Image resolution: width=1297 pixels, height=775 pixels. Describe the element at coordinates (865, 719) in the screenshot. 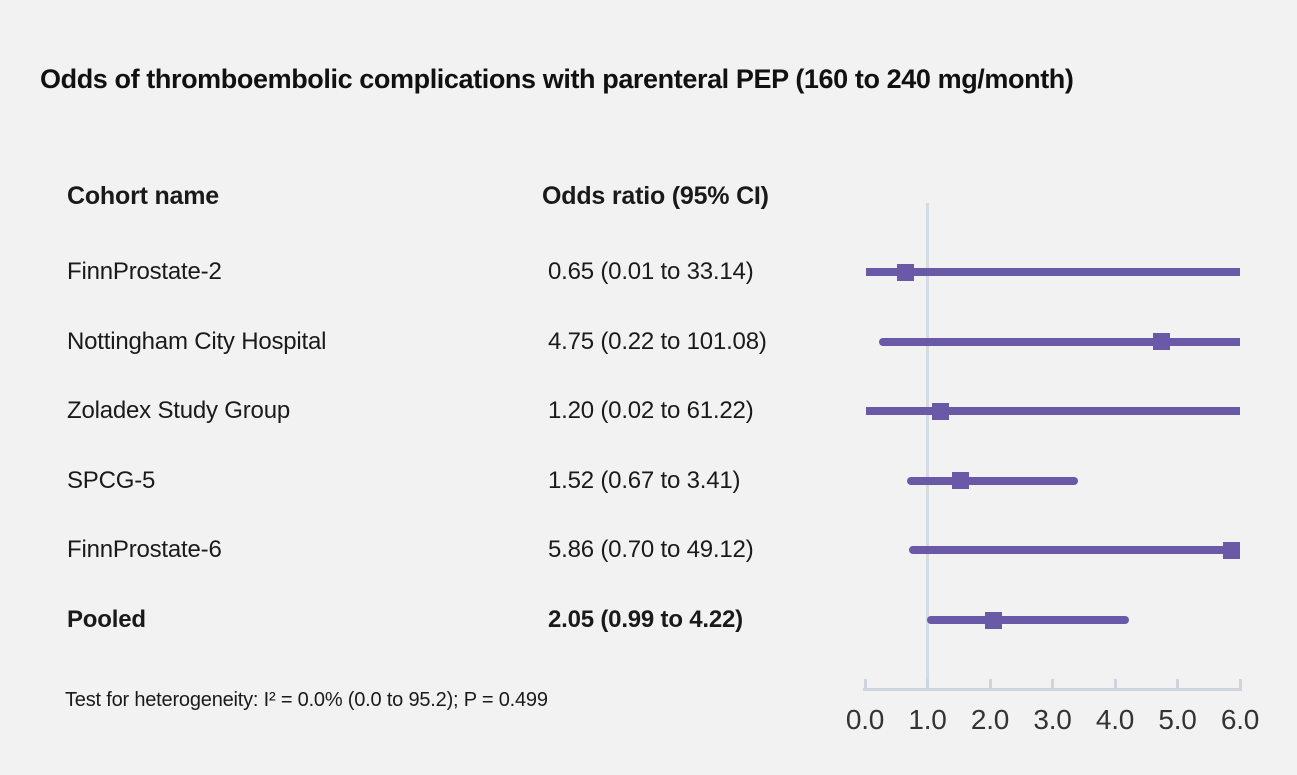

I see `axis-tick-label: 0.0` at that location.